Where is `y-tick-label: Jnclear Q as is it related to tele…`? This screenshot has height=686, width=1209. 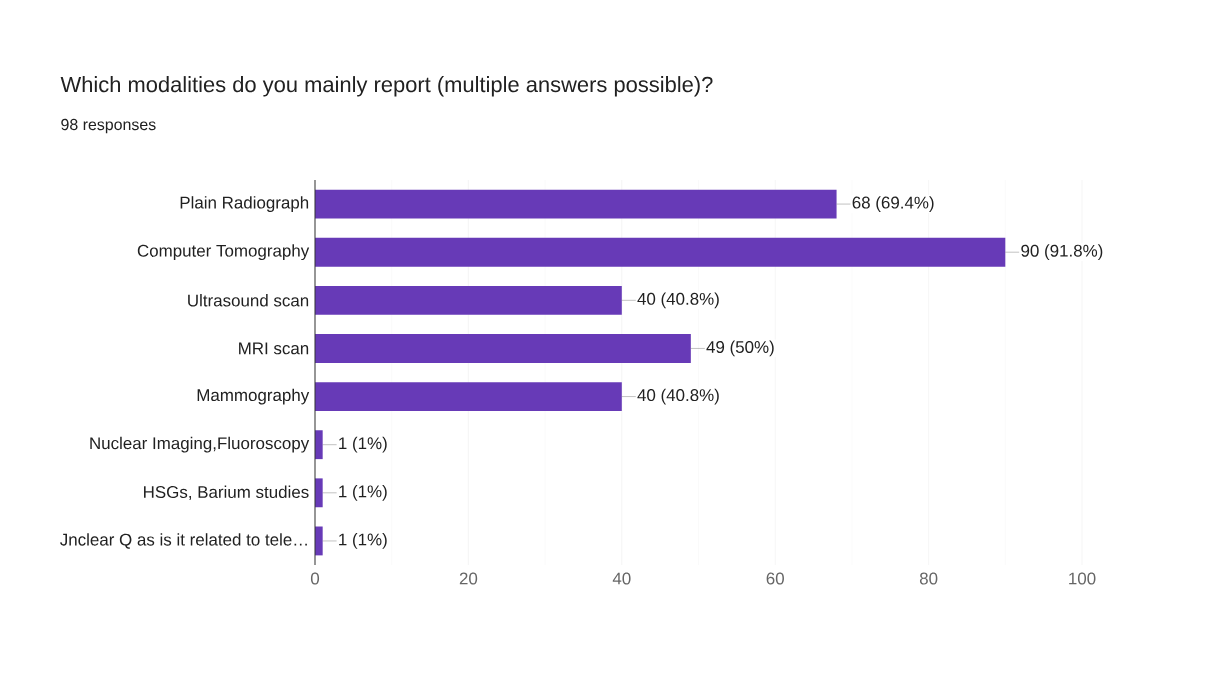
y-tick-label: Jnclear Q as is it related to tele… is located at coordinates (183, 541).